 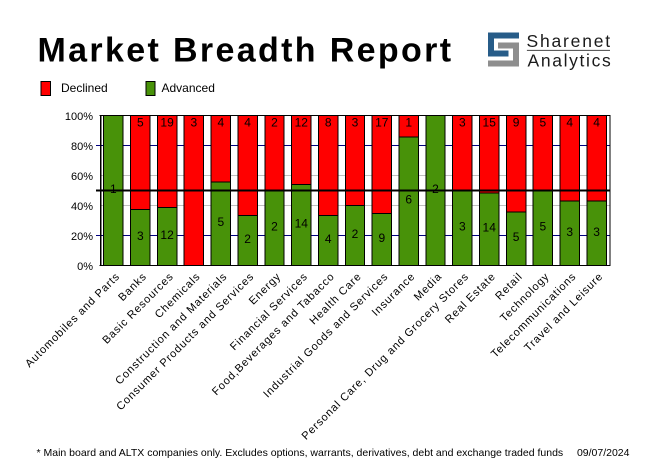 I want to click on svg-text: 100%, so click(x=79, y=117).